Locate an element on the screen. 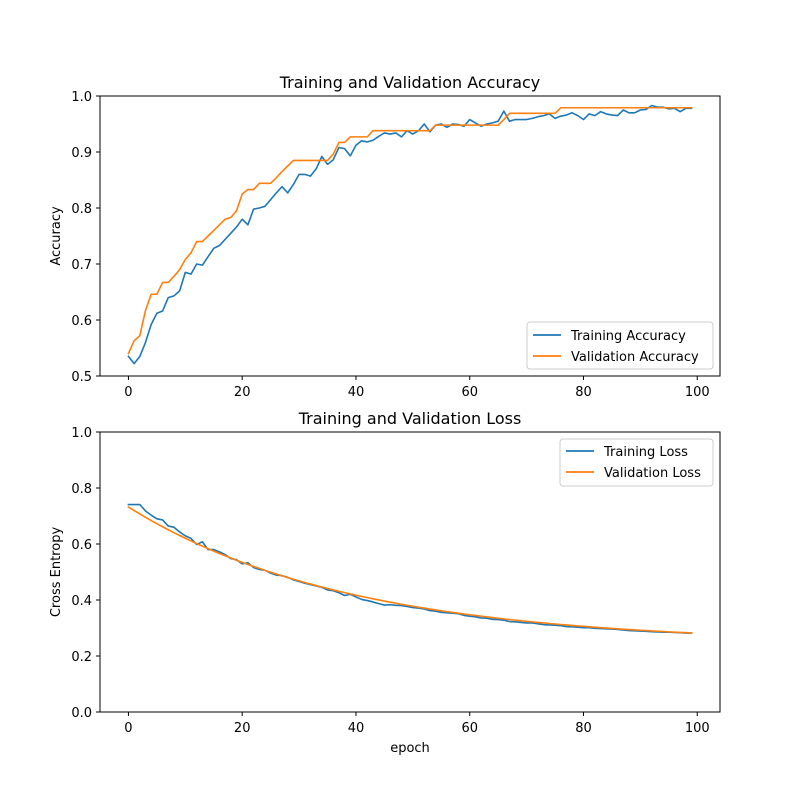 This screenshot has width=800, height=800. loss-y-tick-label: 0.8 is located at coordinates (81, 489).